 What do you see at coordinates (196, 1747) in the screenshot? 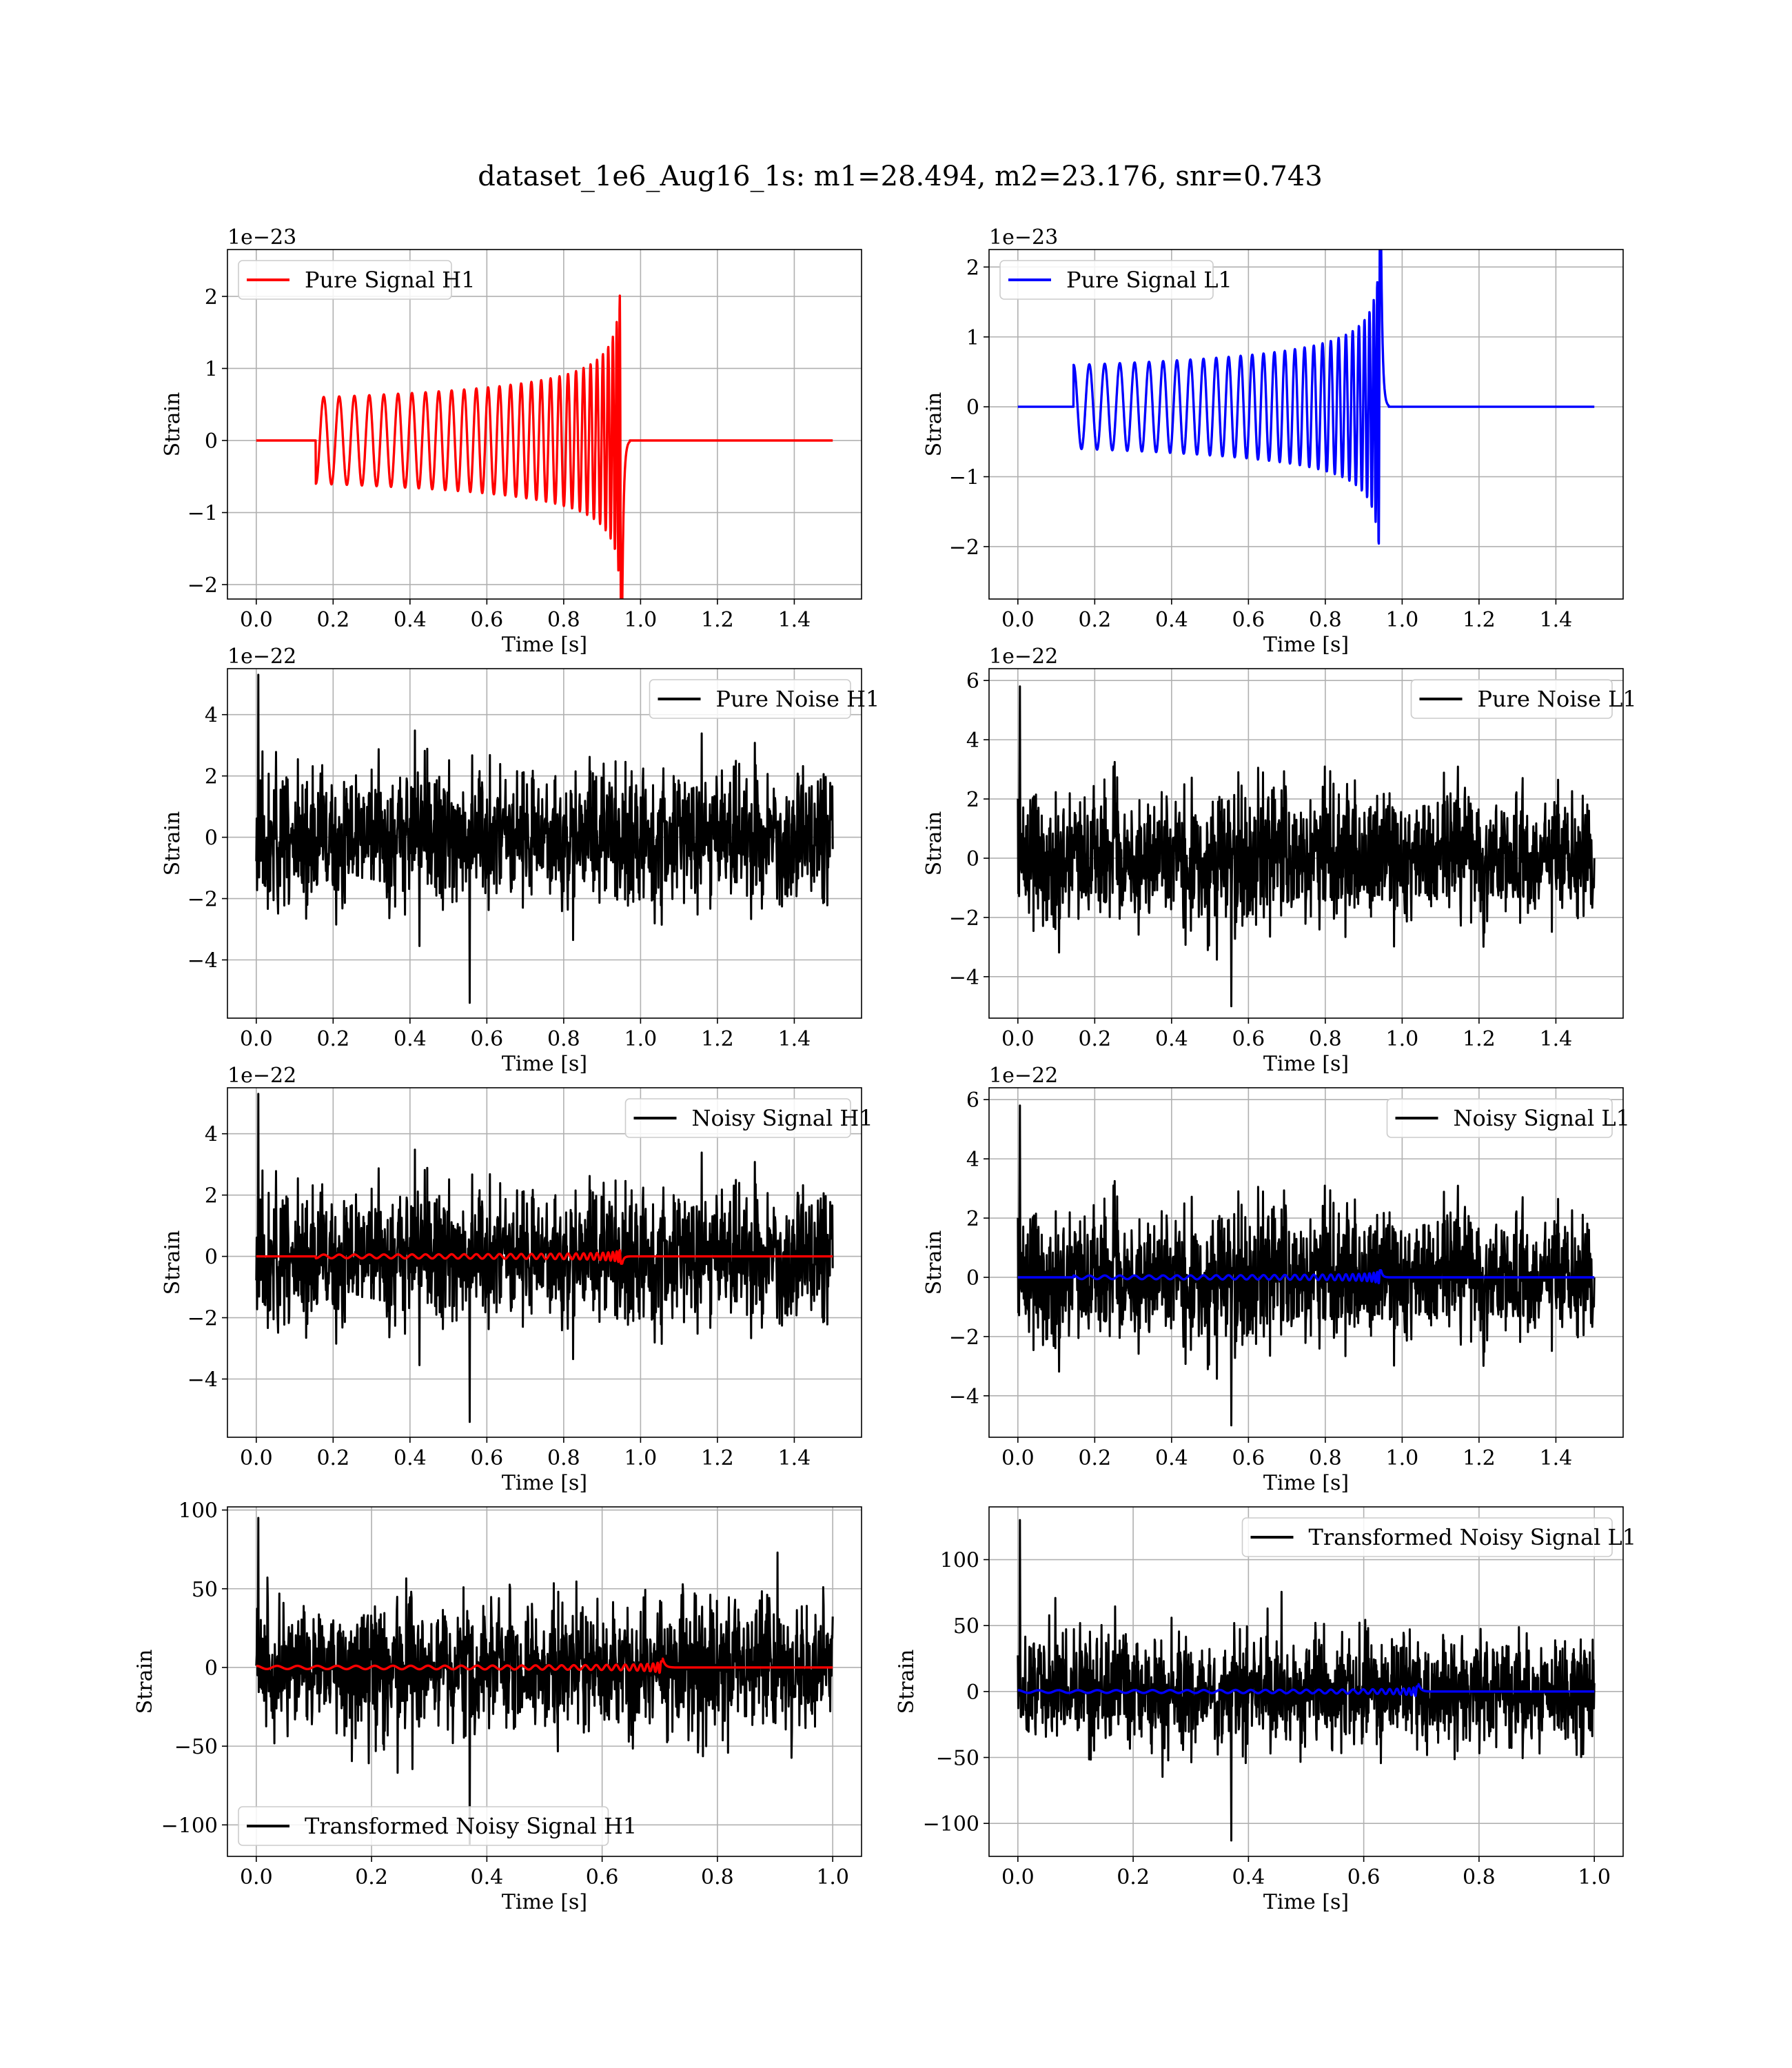
I see `y-tick-label: −50` at bounding box center [196, 1747].